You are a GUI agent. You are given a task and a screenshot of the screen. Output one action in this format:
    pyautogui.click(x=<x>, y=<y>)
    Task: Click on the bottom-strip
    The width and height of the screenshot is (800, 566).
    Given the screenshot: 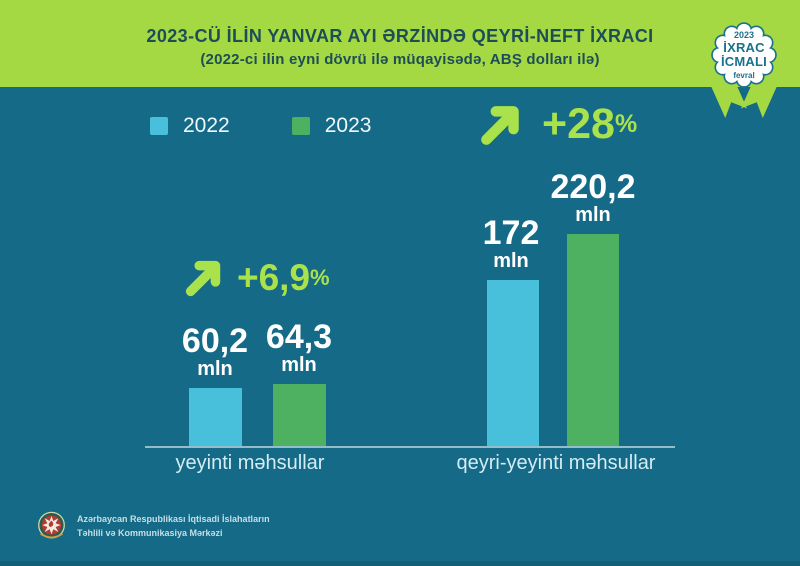 What is the action you would take?
    pyautogui.click(x=400, y=563)
    